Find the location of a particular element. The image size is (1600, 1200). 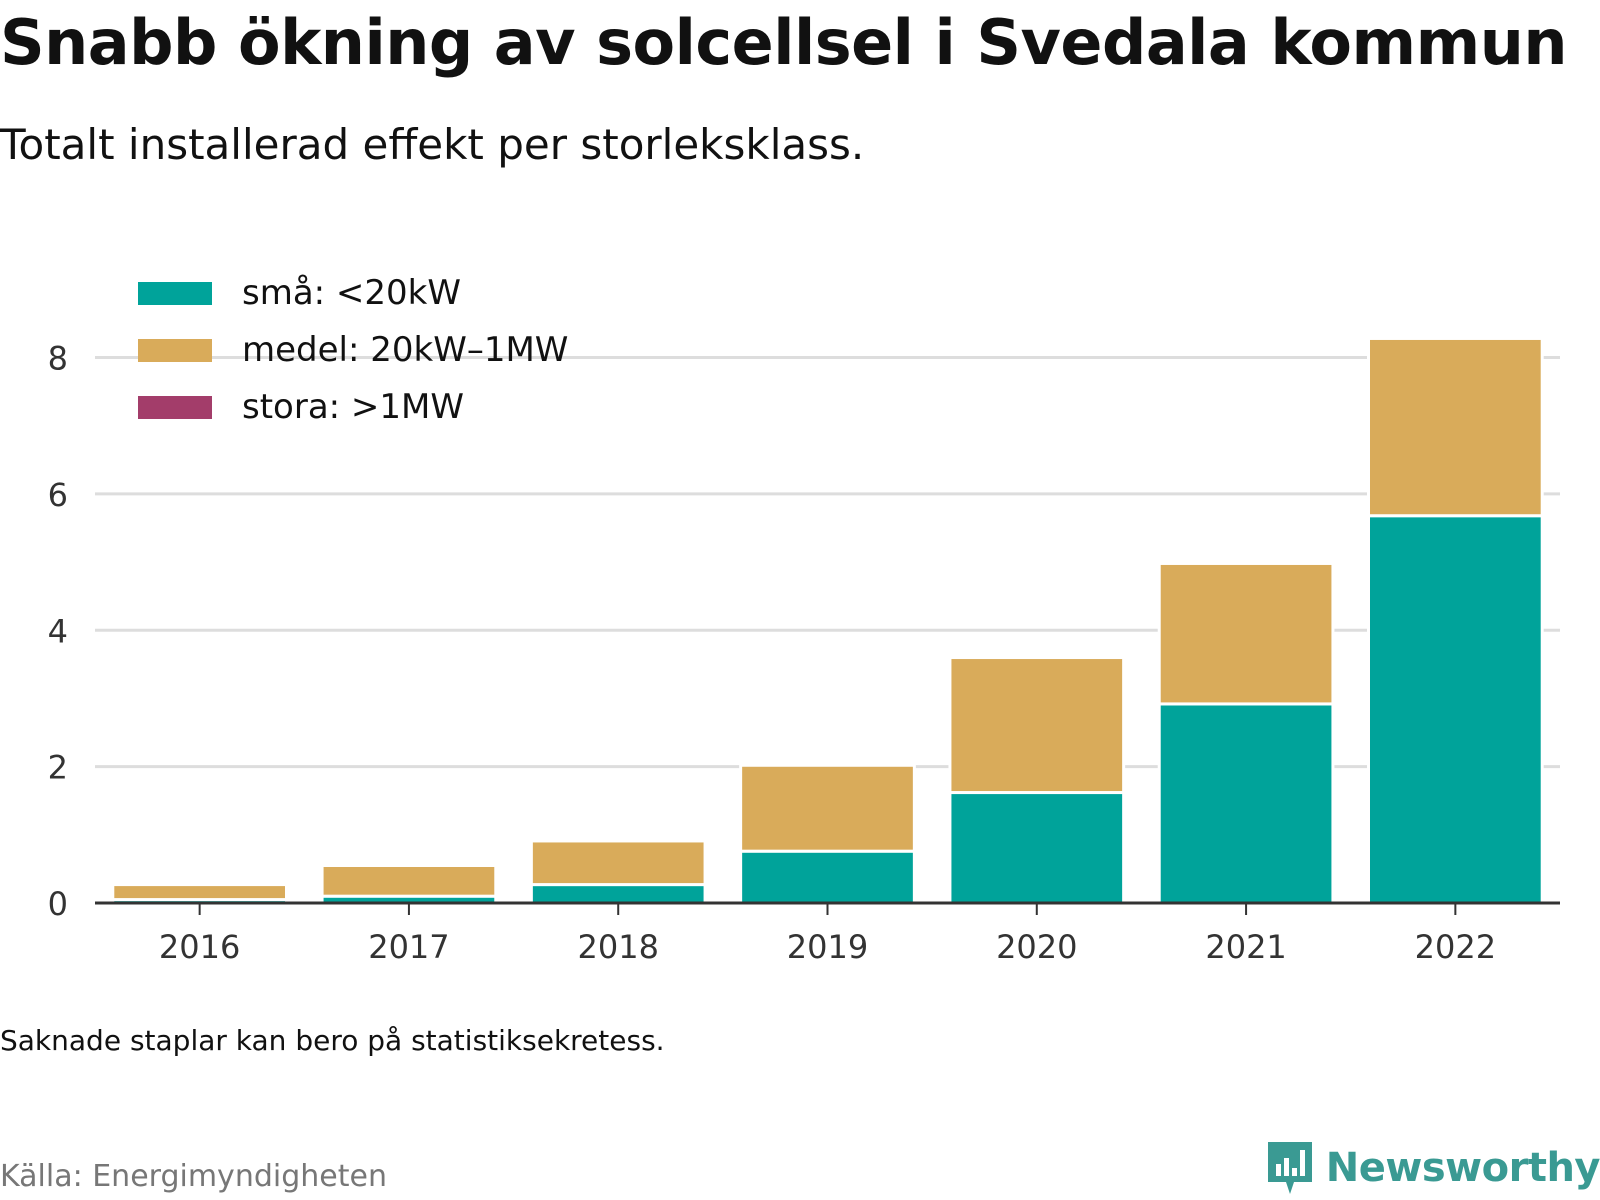

x-tick-label: 2018 is located at coordinates (617, 947).